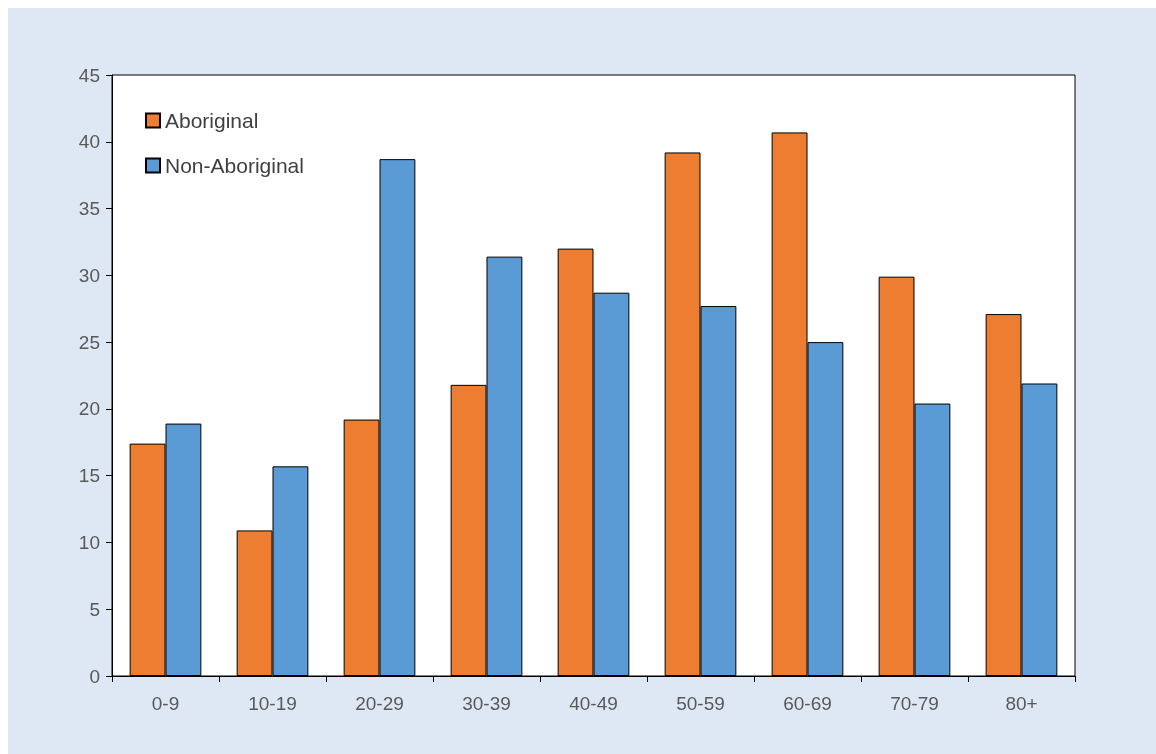 This screenshot has height=754, width=1156. Describe the element at coordinates (89, 75) in the screenshot. I see `y-tick-label: 45` at that location.